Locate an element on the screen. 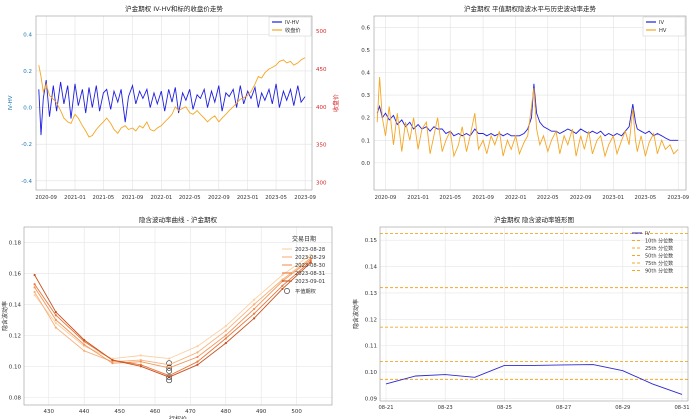 Image resolution: width=700 pixels, height=419 pixels. chart4-legend-label: IV is located at coordinates (647, 234).